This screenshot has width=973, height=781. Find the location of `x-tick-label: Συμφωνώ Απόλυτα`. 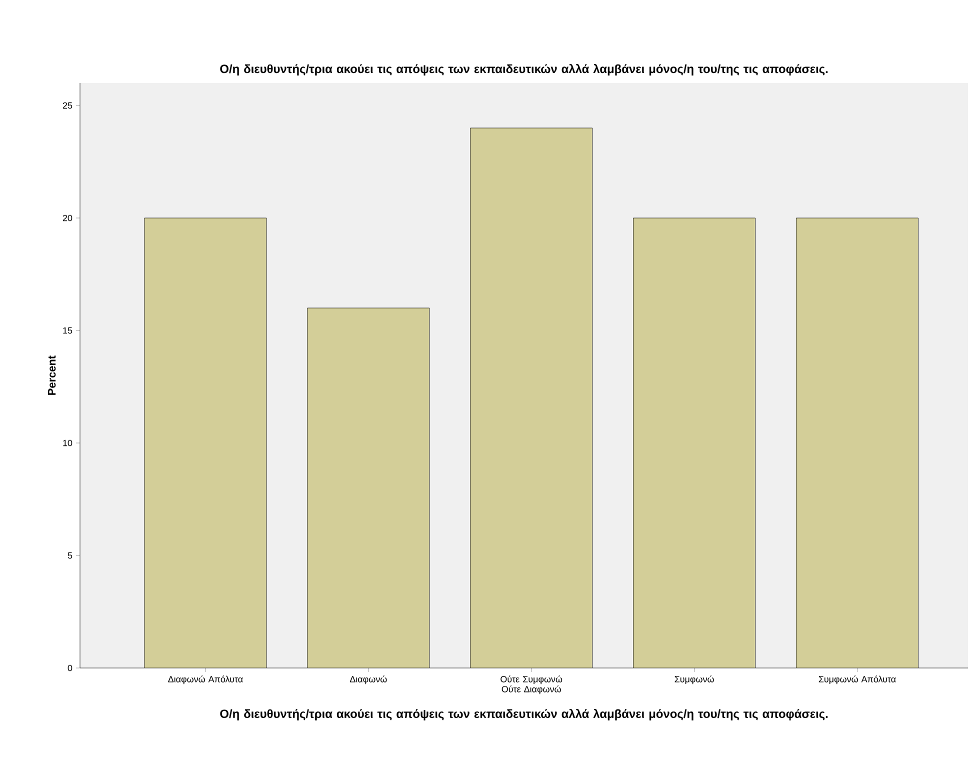

x-tick-label: Συμφωνώ Απόλυτα is located at coordinates (857, 680).